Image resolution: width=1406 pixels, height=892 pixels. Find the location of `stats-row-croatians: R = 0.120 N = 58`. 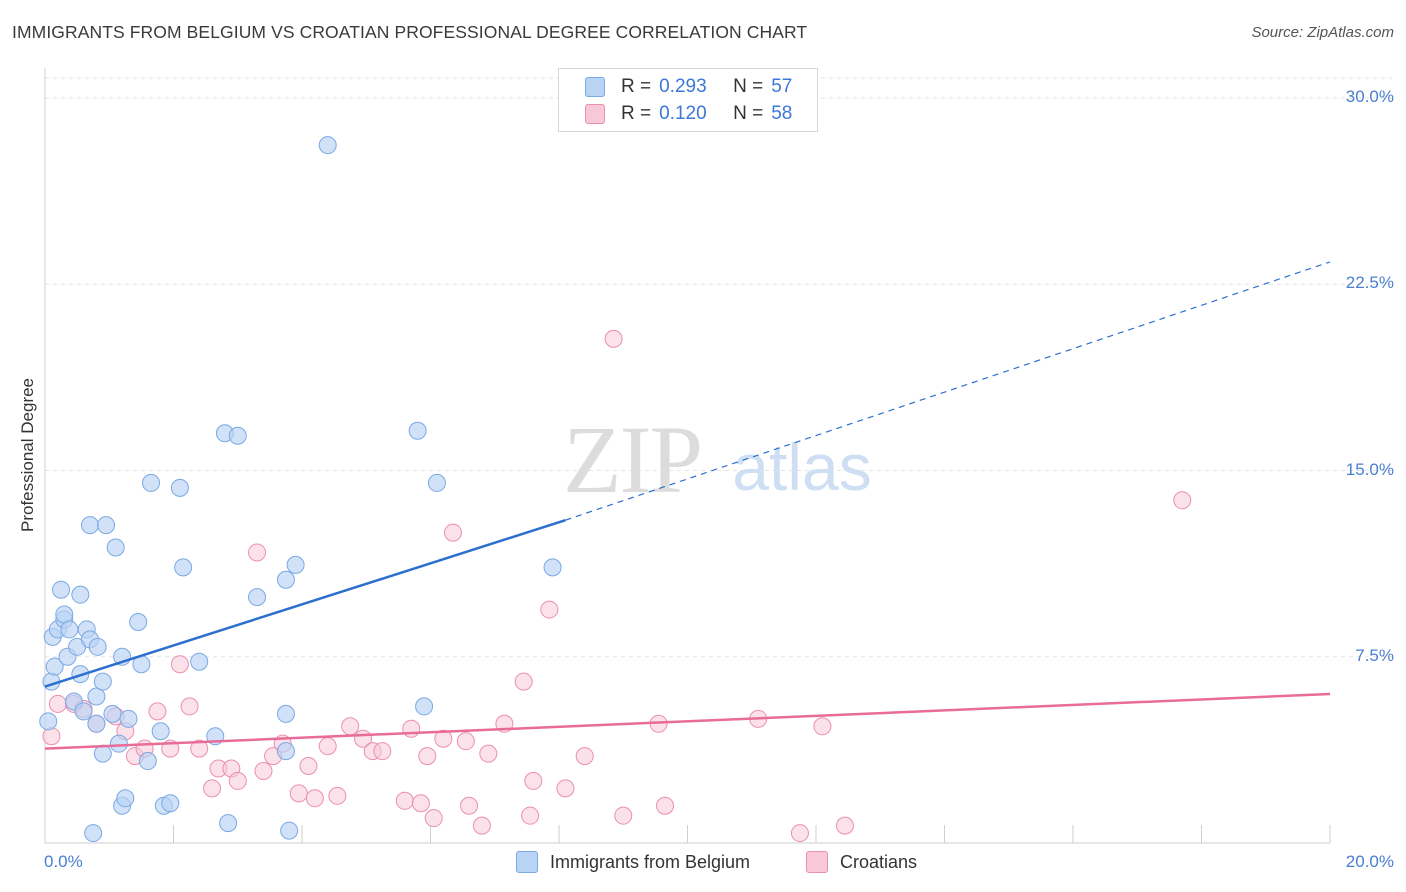

stats-row-croatians: R = 0.120 N = 58 is located at coordinates (689, 114).